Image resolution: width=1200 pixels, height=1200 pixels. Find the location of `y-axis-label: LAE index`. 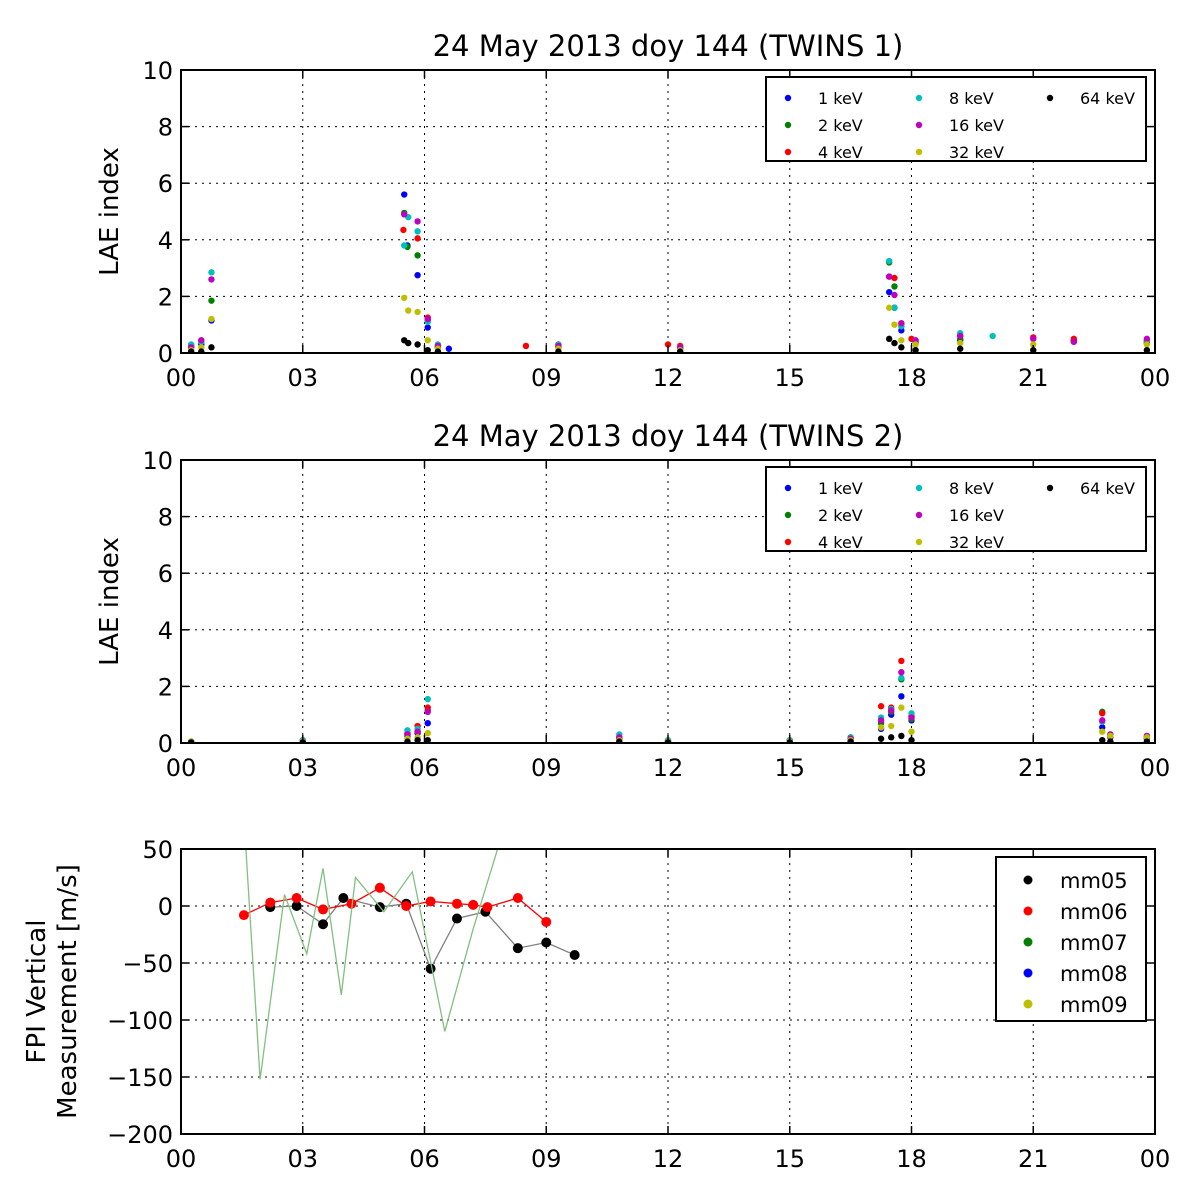

y-axis-label: LAE index is located at coordinates (110, 211).